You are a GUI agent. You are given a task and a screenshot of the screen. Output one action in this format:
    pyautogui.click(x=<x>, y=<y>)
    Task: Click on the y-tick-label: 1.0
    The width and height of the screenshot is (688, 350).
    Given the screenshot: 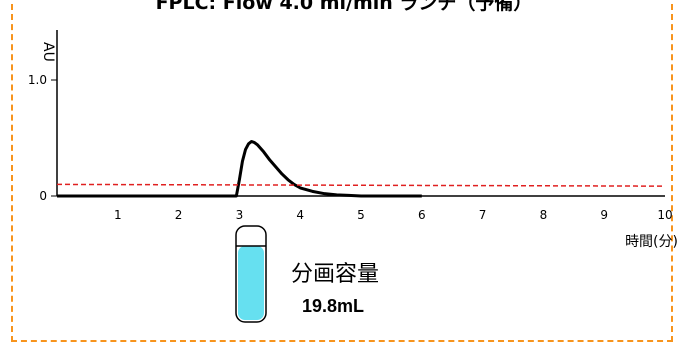 What is the action you would take?
    pyautogui.click(x=37, y=80)
    